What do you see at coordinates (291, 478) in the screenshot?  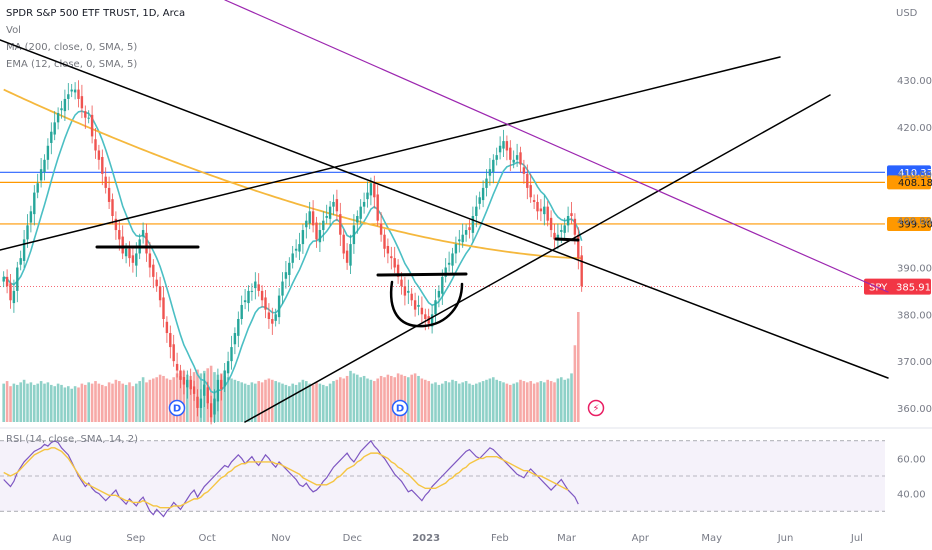 I see `rsi-line` at bounding box center [291, 478].